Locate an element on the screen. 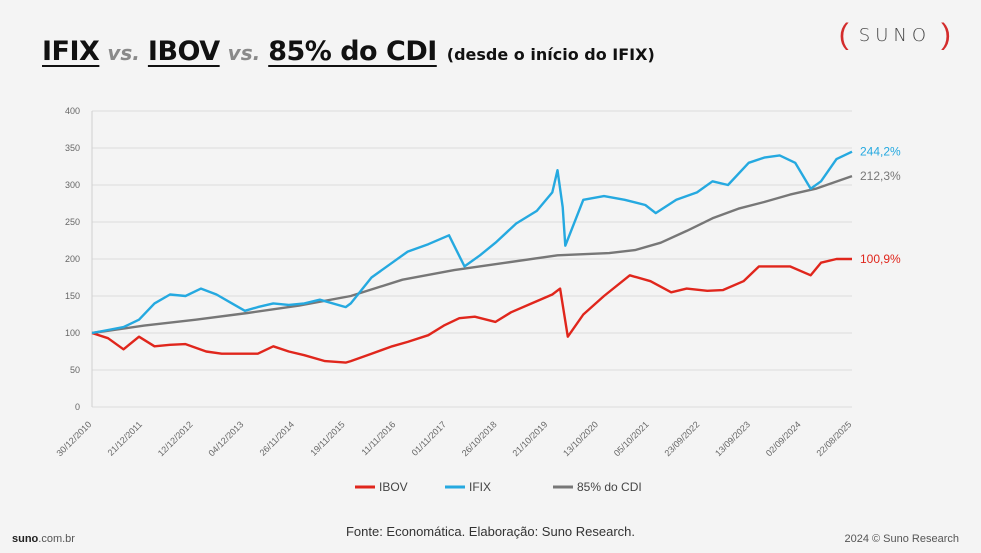 This screenshot has height=553, width=981. legend-label-0: IBOV is located at coordinates (393, 487).